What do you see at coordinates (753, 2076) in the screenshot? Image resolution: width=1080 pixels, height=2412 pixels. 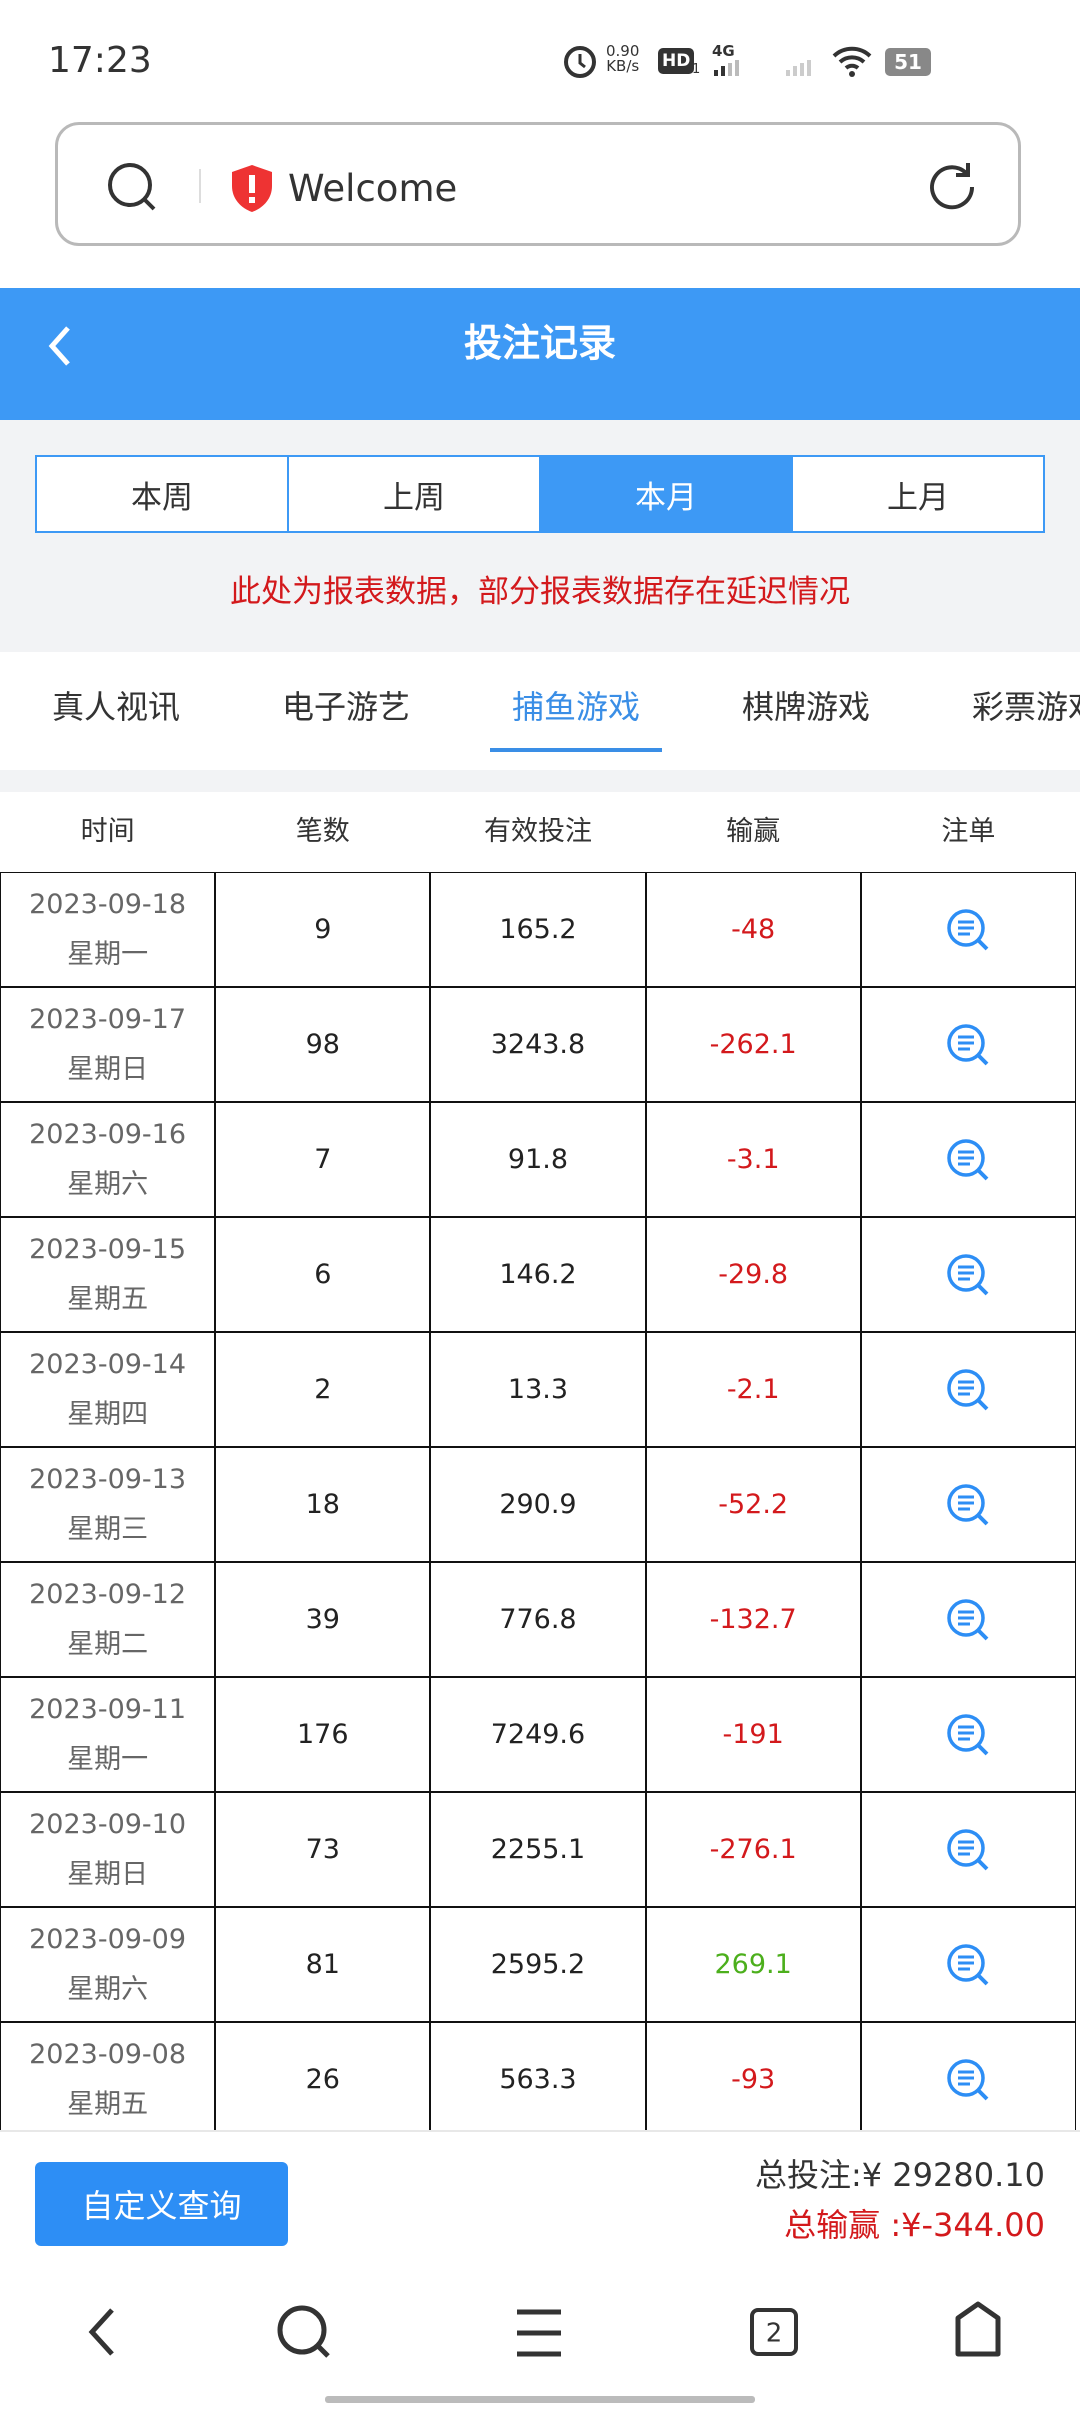 I see `winloss-cell: -93` at bounding box center [753, 2076].